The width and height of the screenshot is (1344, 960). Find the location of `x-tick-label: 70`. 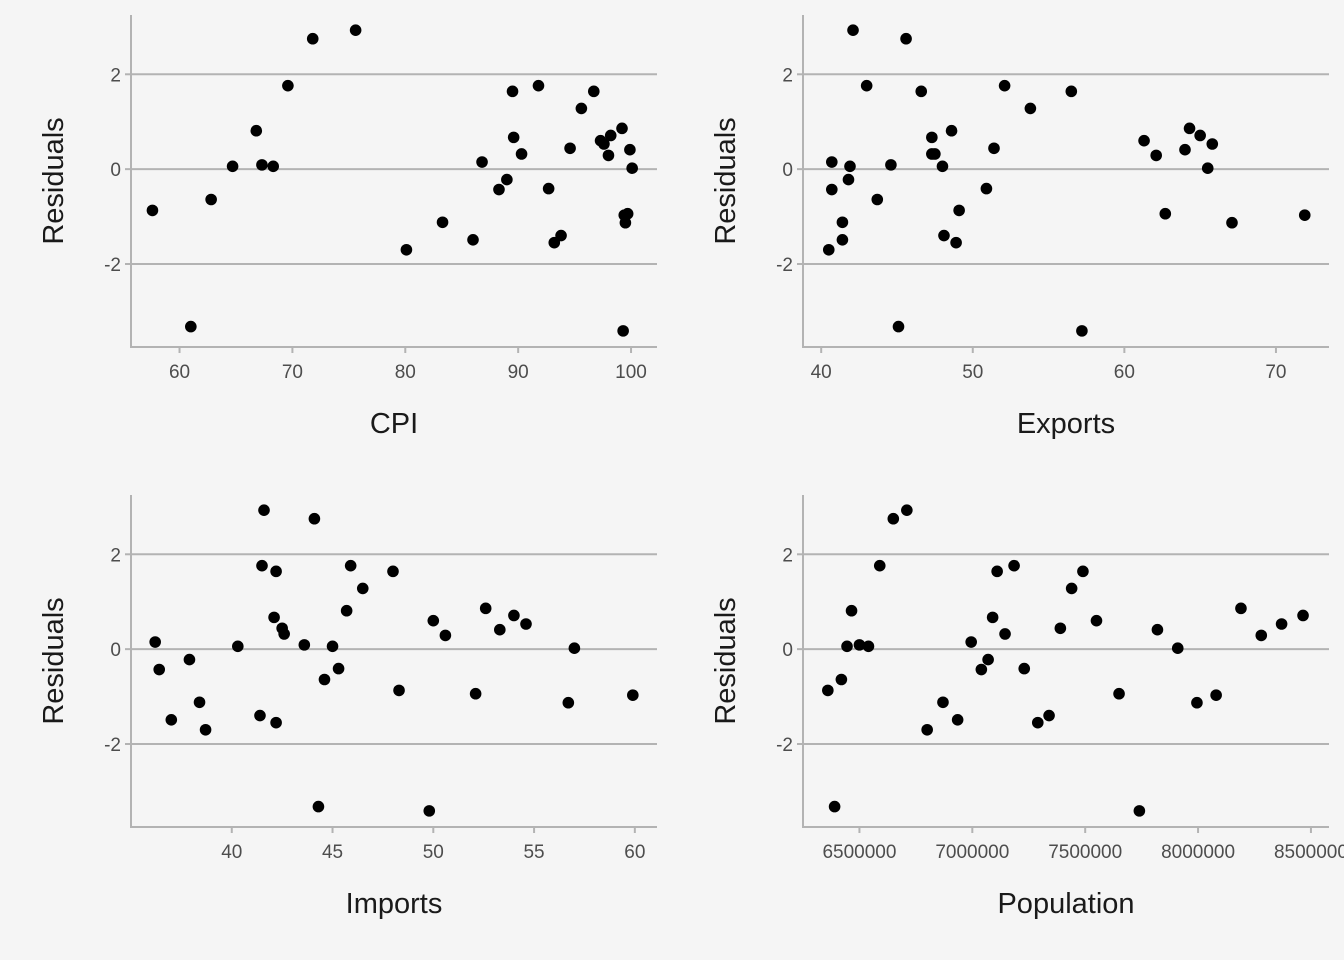

x-tick-label: 70 is located at coordinates (292, 372).